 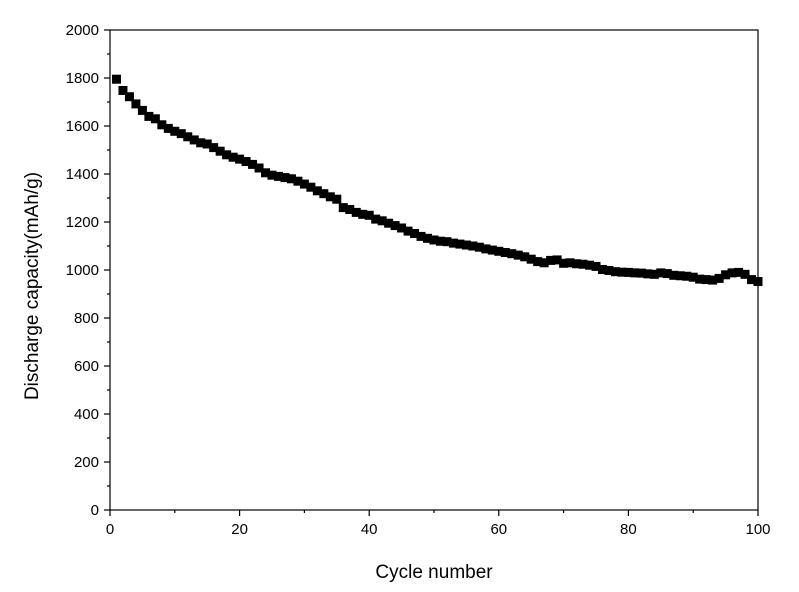 I want to click on y-tick-label: 1200, so click(x=82, y=222).